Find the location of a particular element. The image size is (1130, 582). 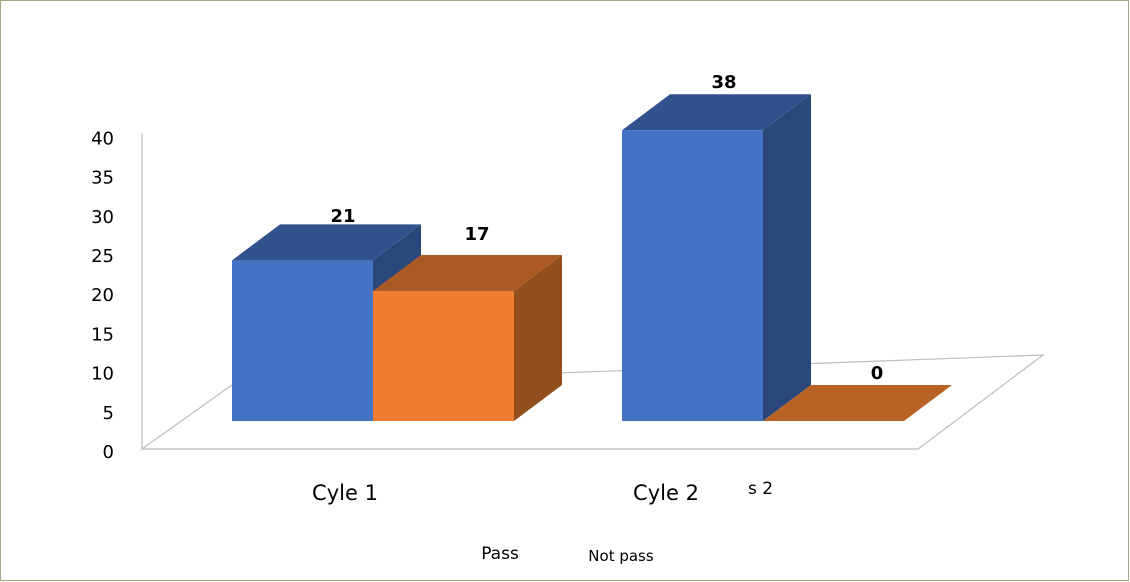

data-label: 17 is located at coordinates (476, 234).